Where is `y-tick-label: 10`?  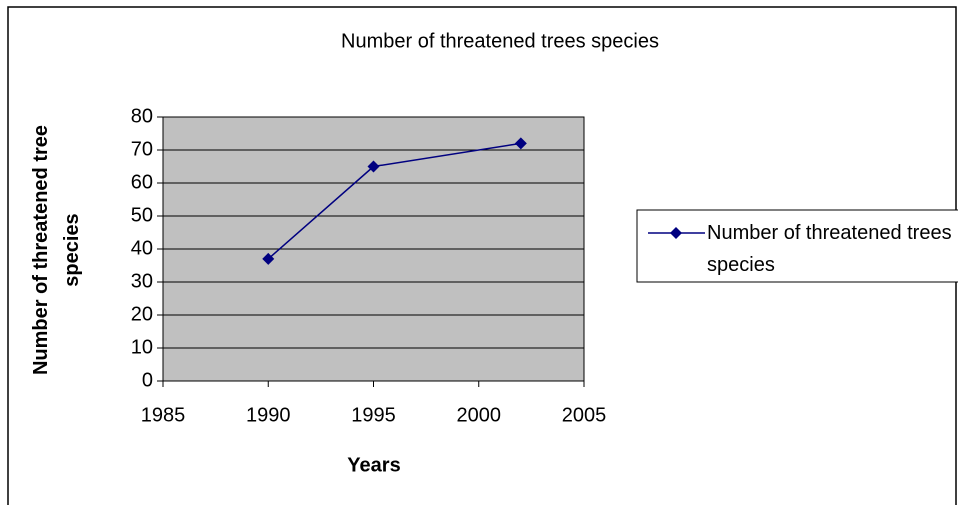
y-tick-label: 10 is located at coordinates (142, 347).